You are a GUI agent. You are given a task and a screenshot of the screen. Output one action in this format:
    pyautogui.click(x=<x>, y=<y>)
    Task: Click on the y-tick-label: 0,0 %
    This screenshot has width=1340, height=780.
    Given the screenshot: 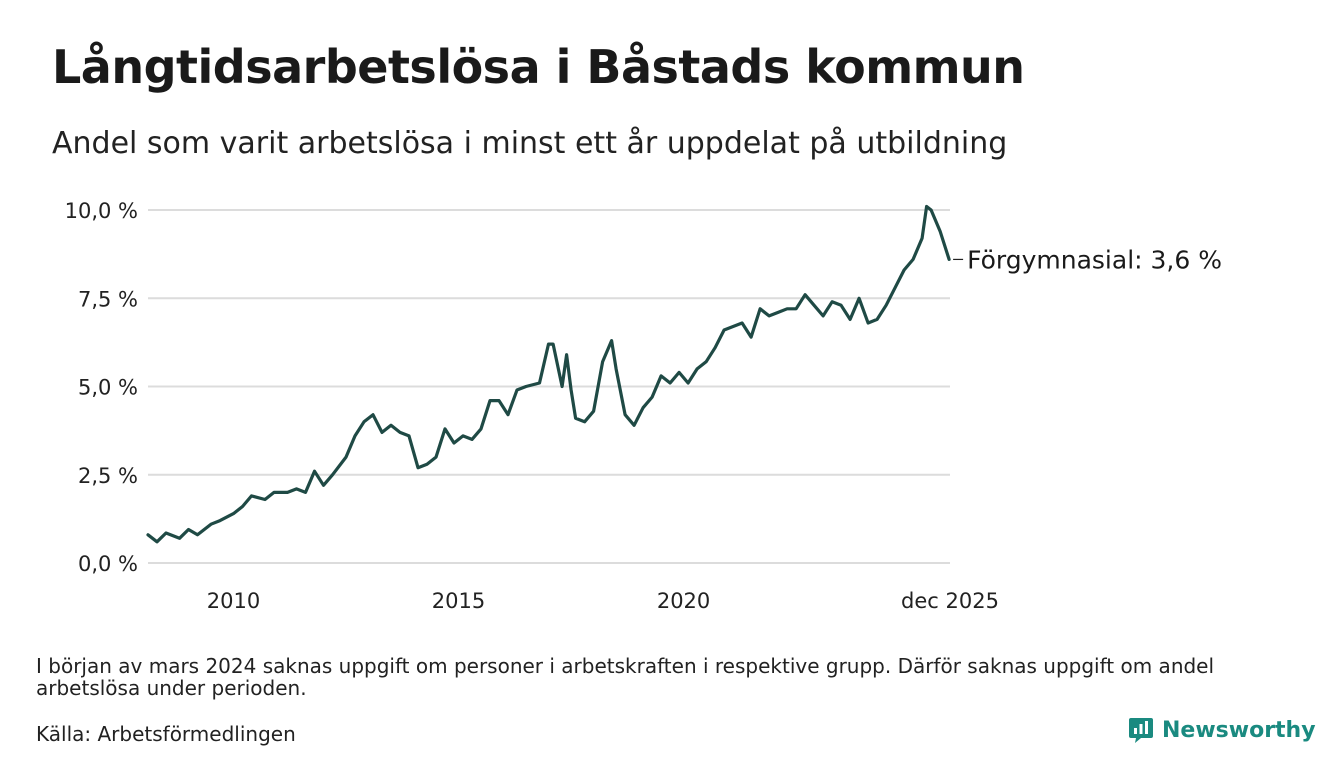 What is the action you would take?
    pyautogui.click(x=108, y=564)
    